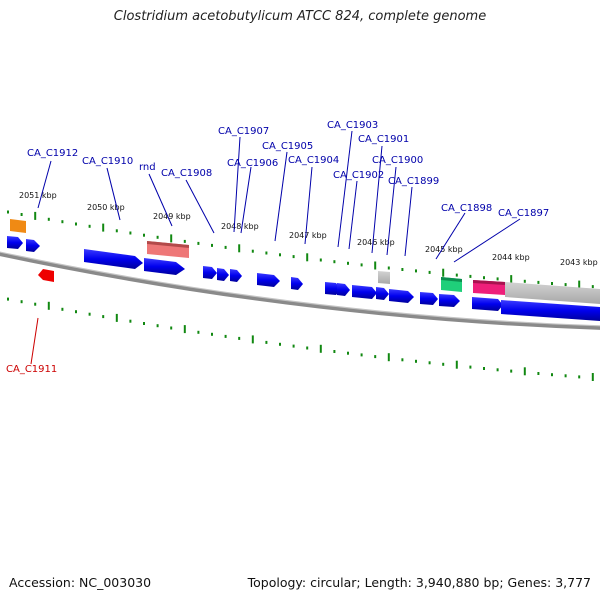 The width and height of the screenshot is (600, 600). What do you see at coordinates (352, 125) in the screenshot?
I see `gene-label: CA_C1903` at bounding box center [352, 125].